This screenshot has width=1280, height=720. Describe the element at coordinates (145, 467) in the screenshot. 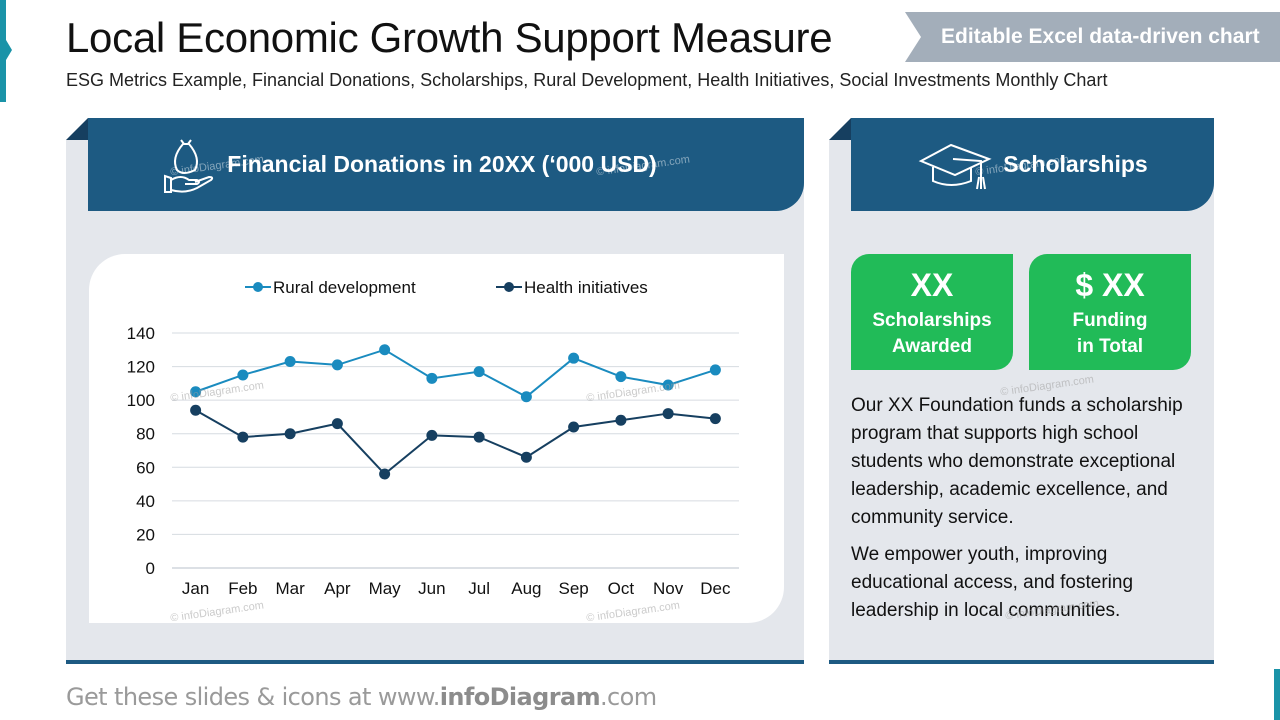

I see `y-tick-label: 60` at that location.